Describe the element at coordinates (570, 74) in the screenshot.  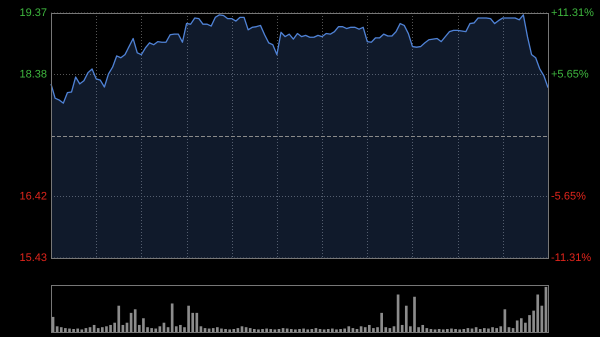
I see `y2-tick-label: +5.65%` at that location.